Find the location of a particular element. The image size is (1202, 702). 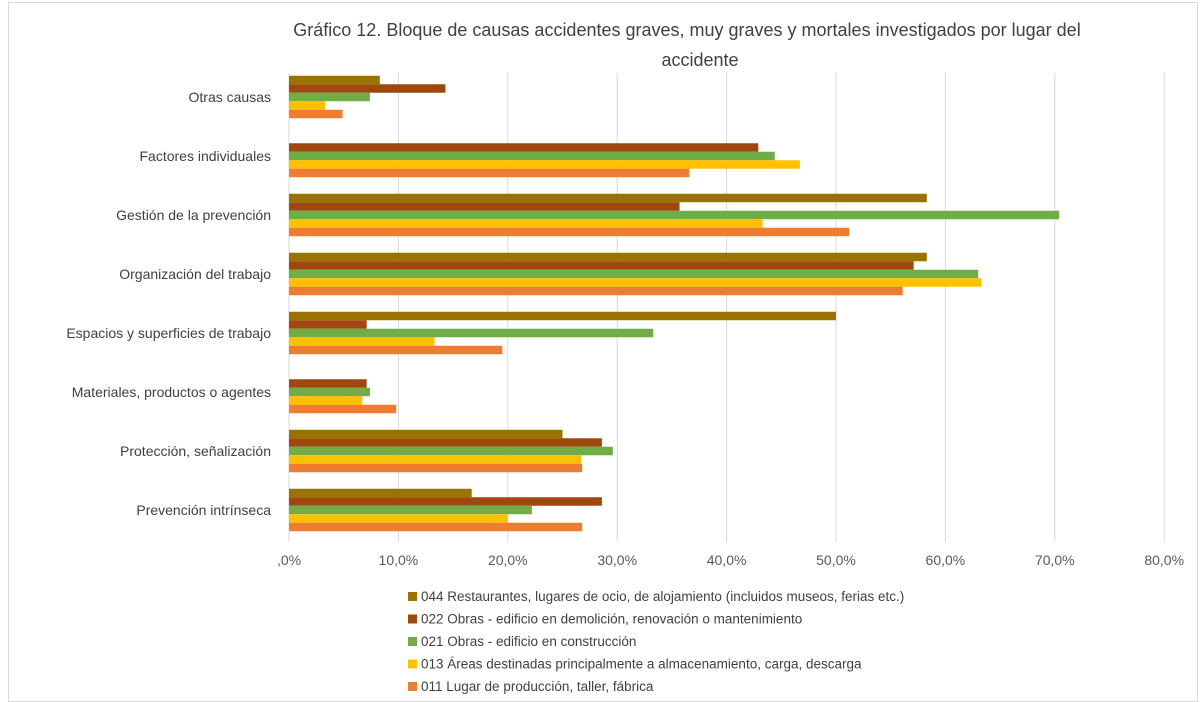

x-tick-label: 80,0% is located at coordinates (1164, 560).